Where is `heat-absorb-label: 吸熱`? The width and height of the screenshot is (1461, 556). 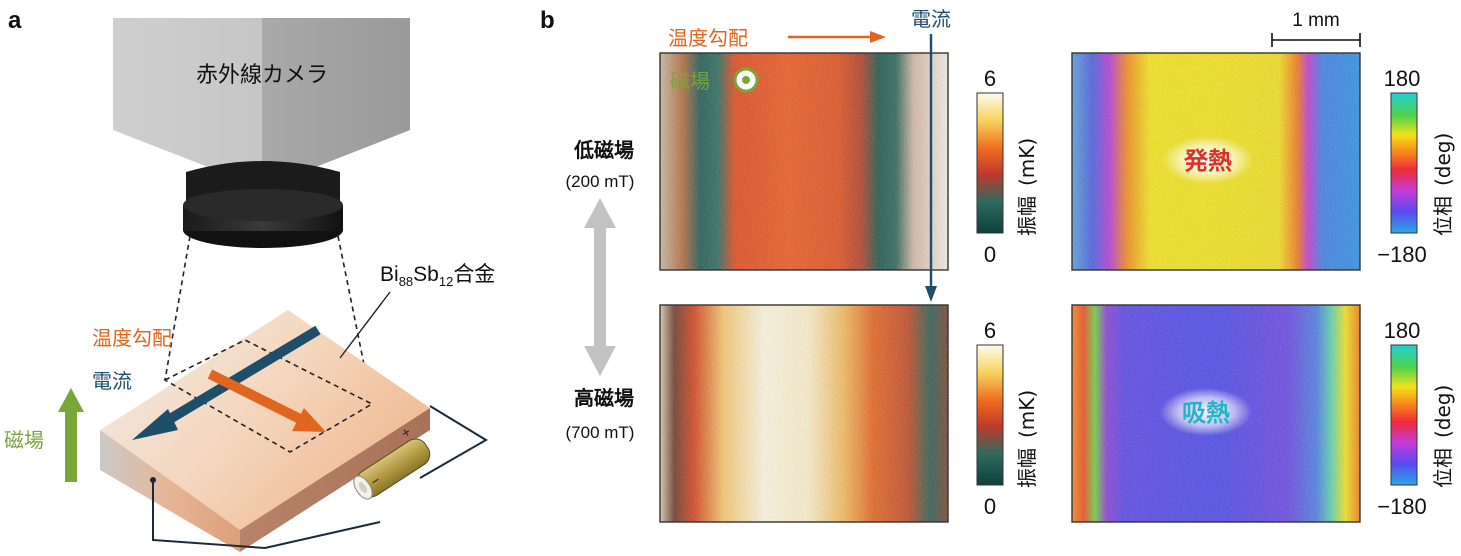
heat-absorb-label: 吸熱 is located at coordinates (1206, 413).